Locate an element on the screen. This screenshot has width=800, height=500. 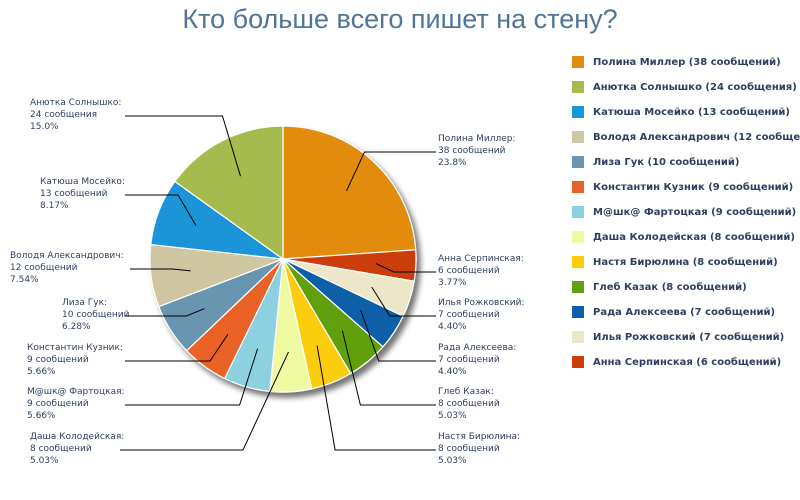
legend-label: Константин Кузник (9 сообщений) is located at coordinates (693, 187).